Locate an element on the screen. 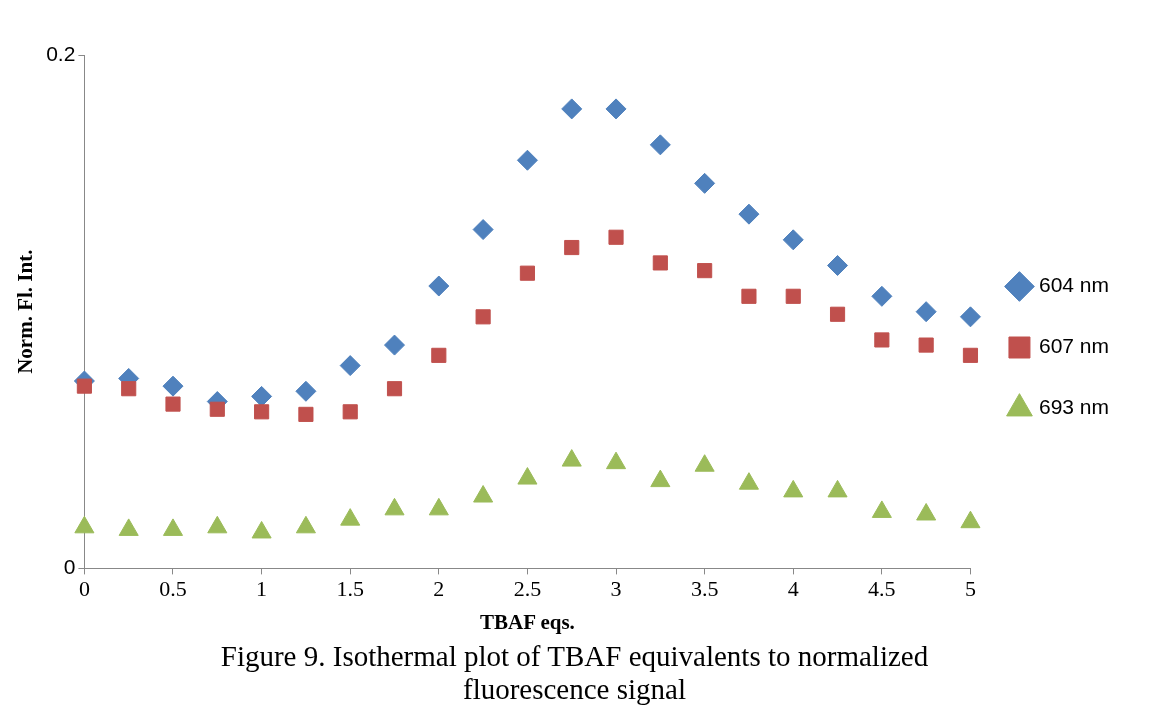  caption: Figure 9. Isothermal plot of TBAF equivalents to normalized fluorescence signal is located at coordinates (574, 673).